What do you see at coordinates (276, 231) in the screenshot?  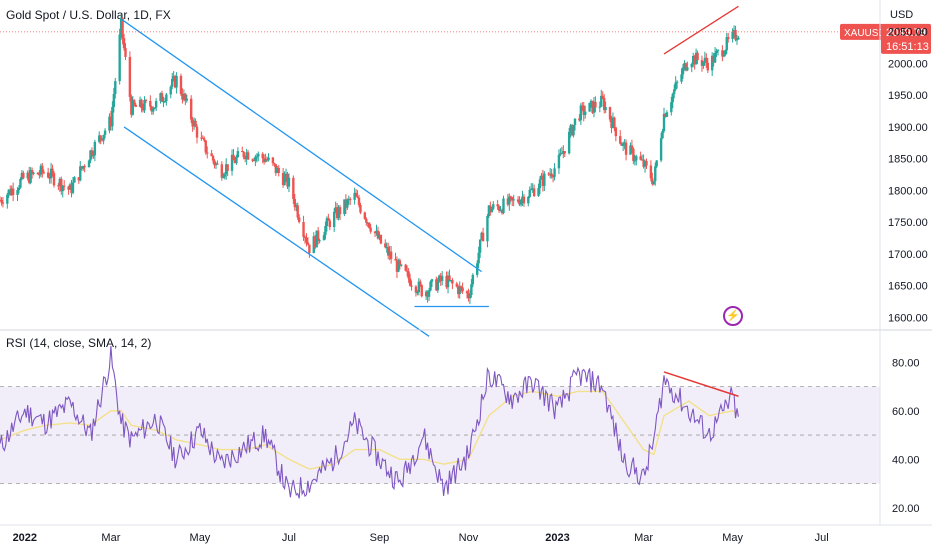 I see `channel-lower-line` at bounding box center [276, 231].